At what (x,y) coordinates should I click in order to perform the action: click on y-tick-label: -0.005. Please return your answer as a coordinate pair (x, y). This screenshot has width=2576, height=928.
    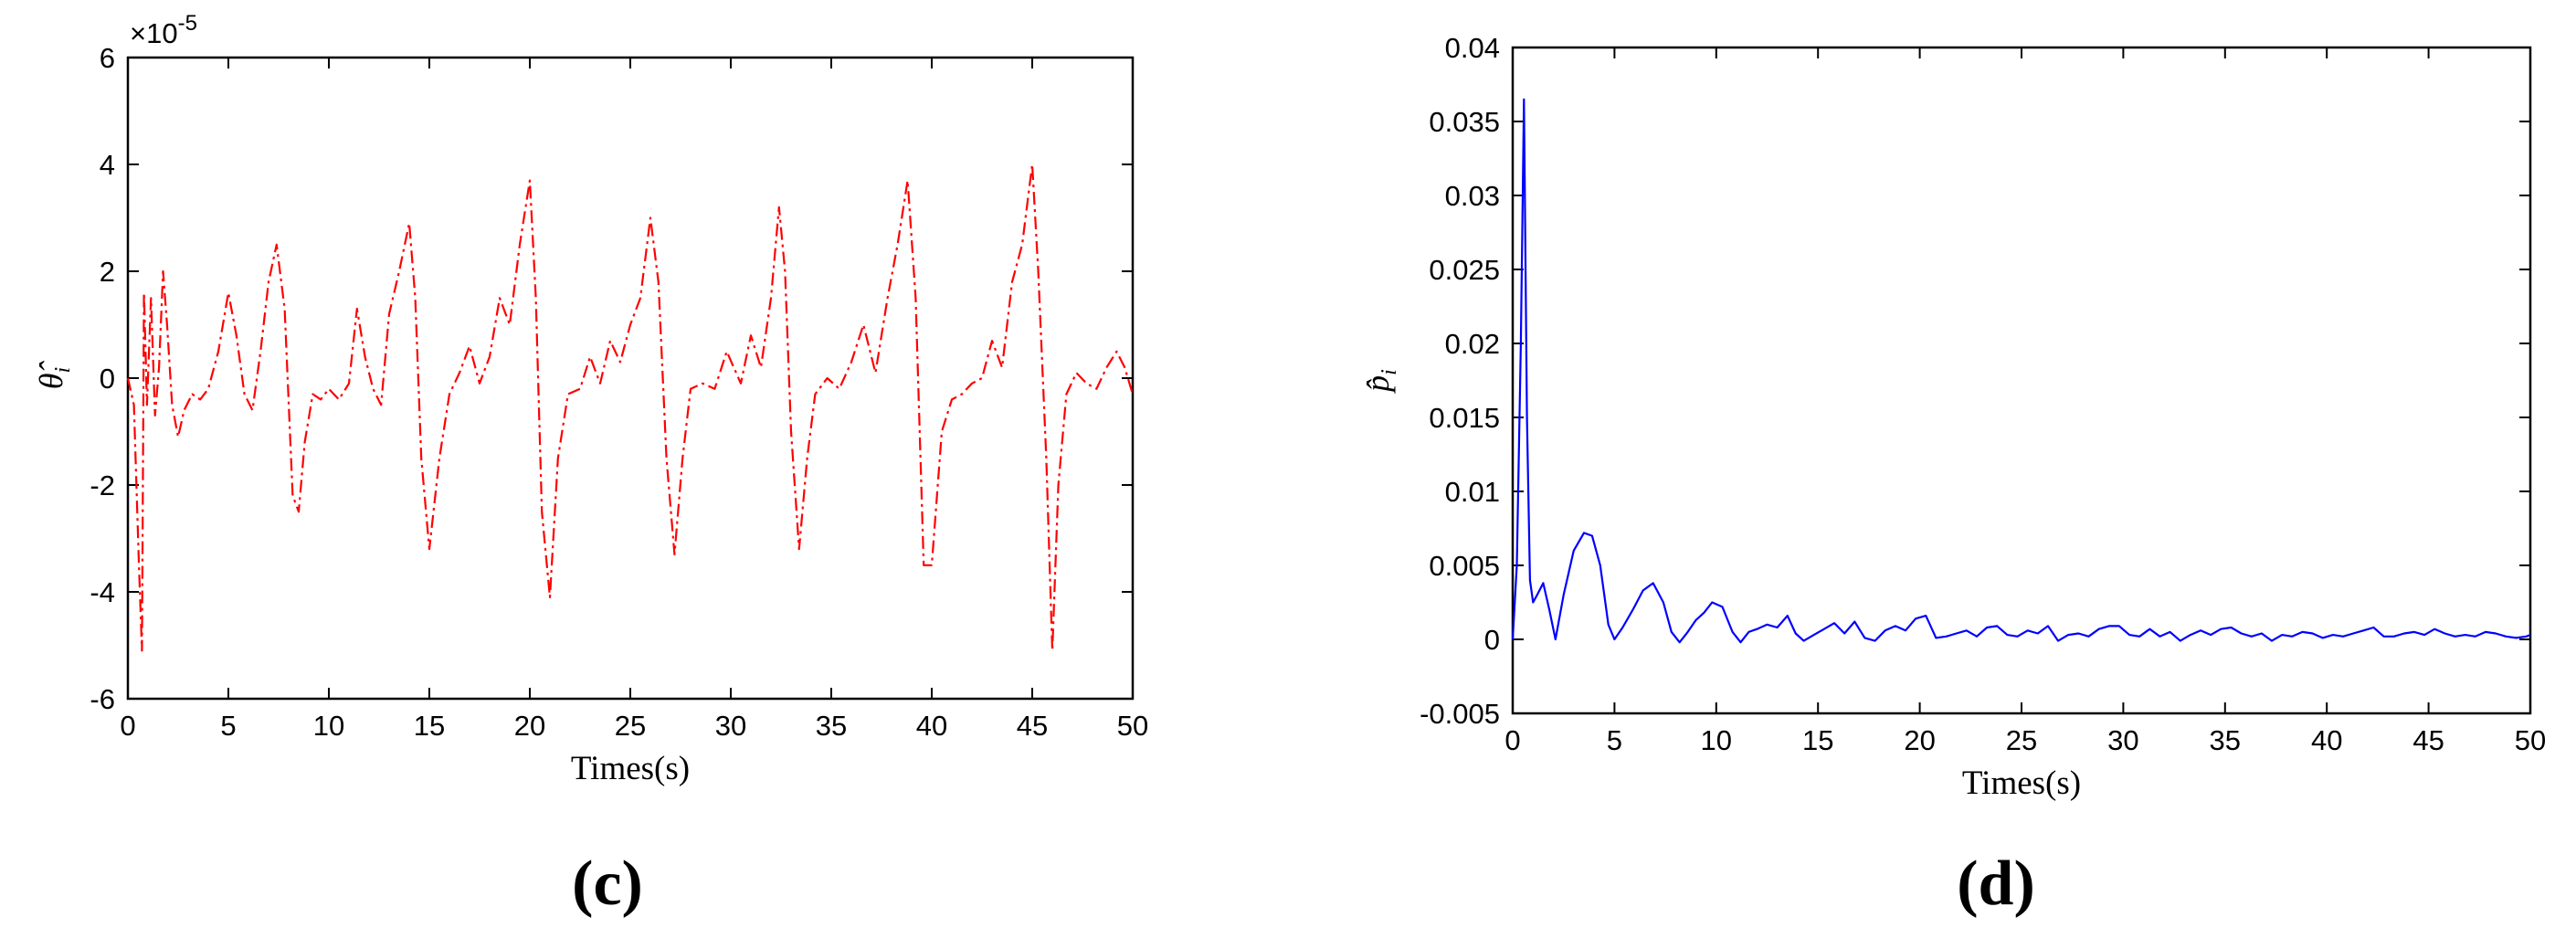
    Looking at the image, I should click on (1460, 714).